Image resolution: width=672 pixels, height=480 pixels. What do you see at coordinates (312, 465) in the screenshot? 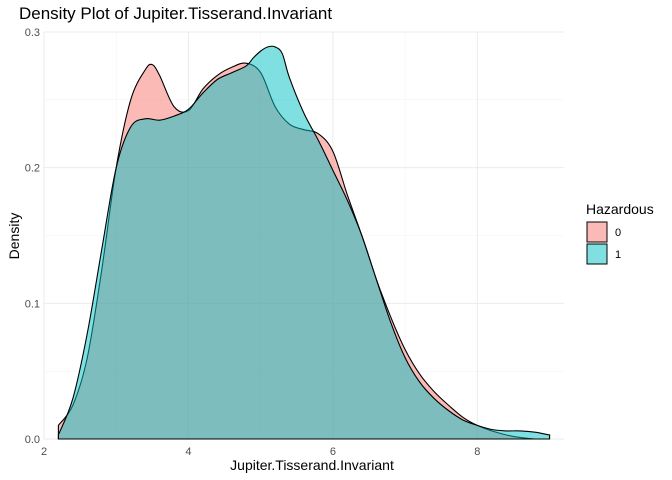
I see `x-axis-title: Jupiter.Tisserand.Invariant` at bounding box center [312, 465].